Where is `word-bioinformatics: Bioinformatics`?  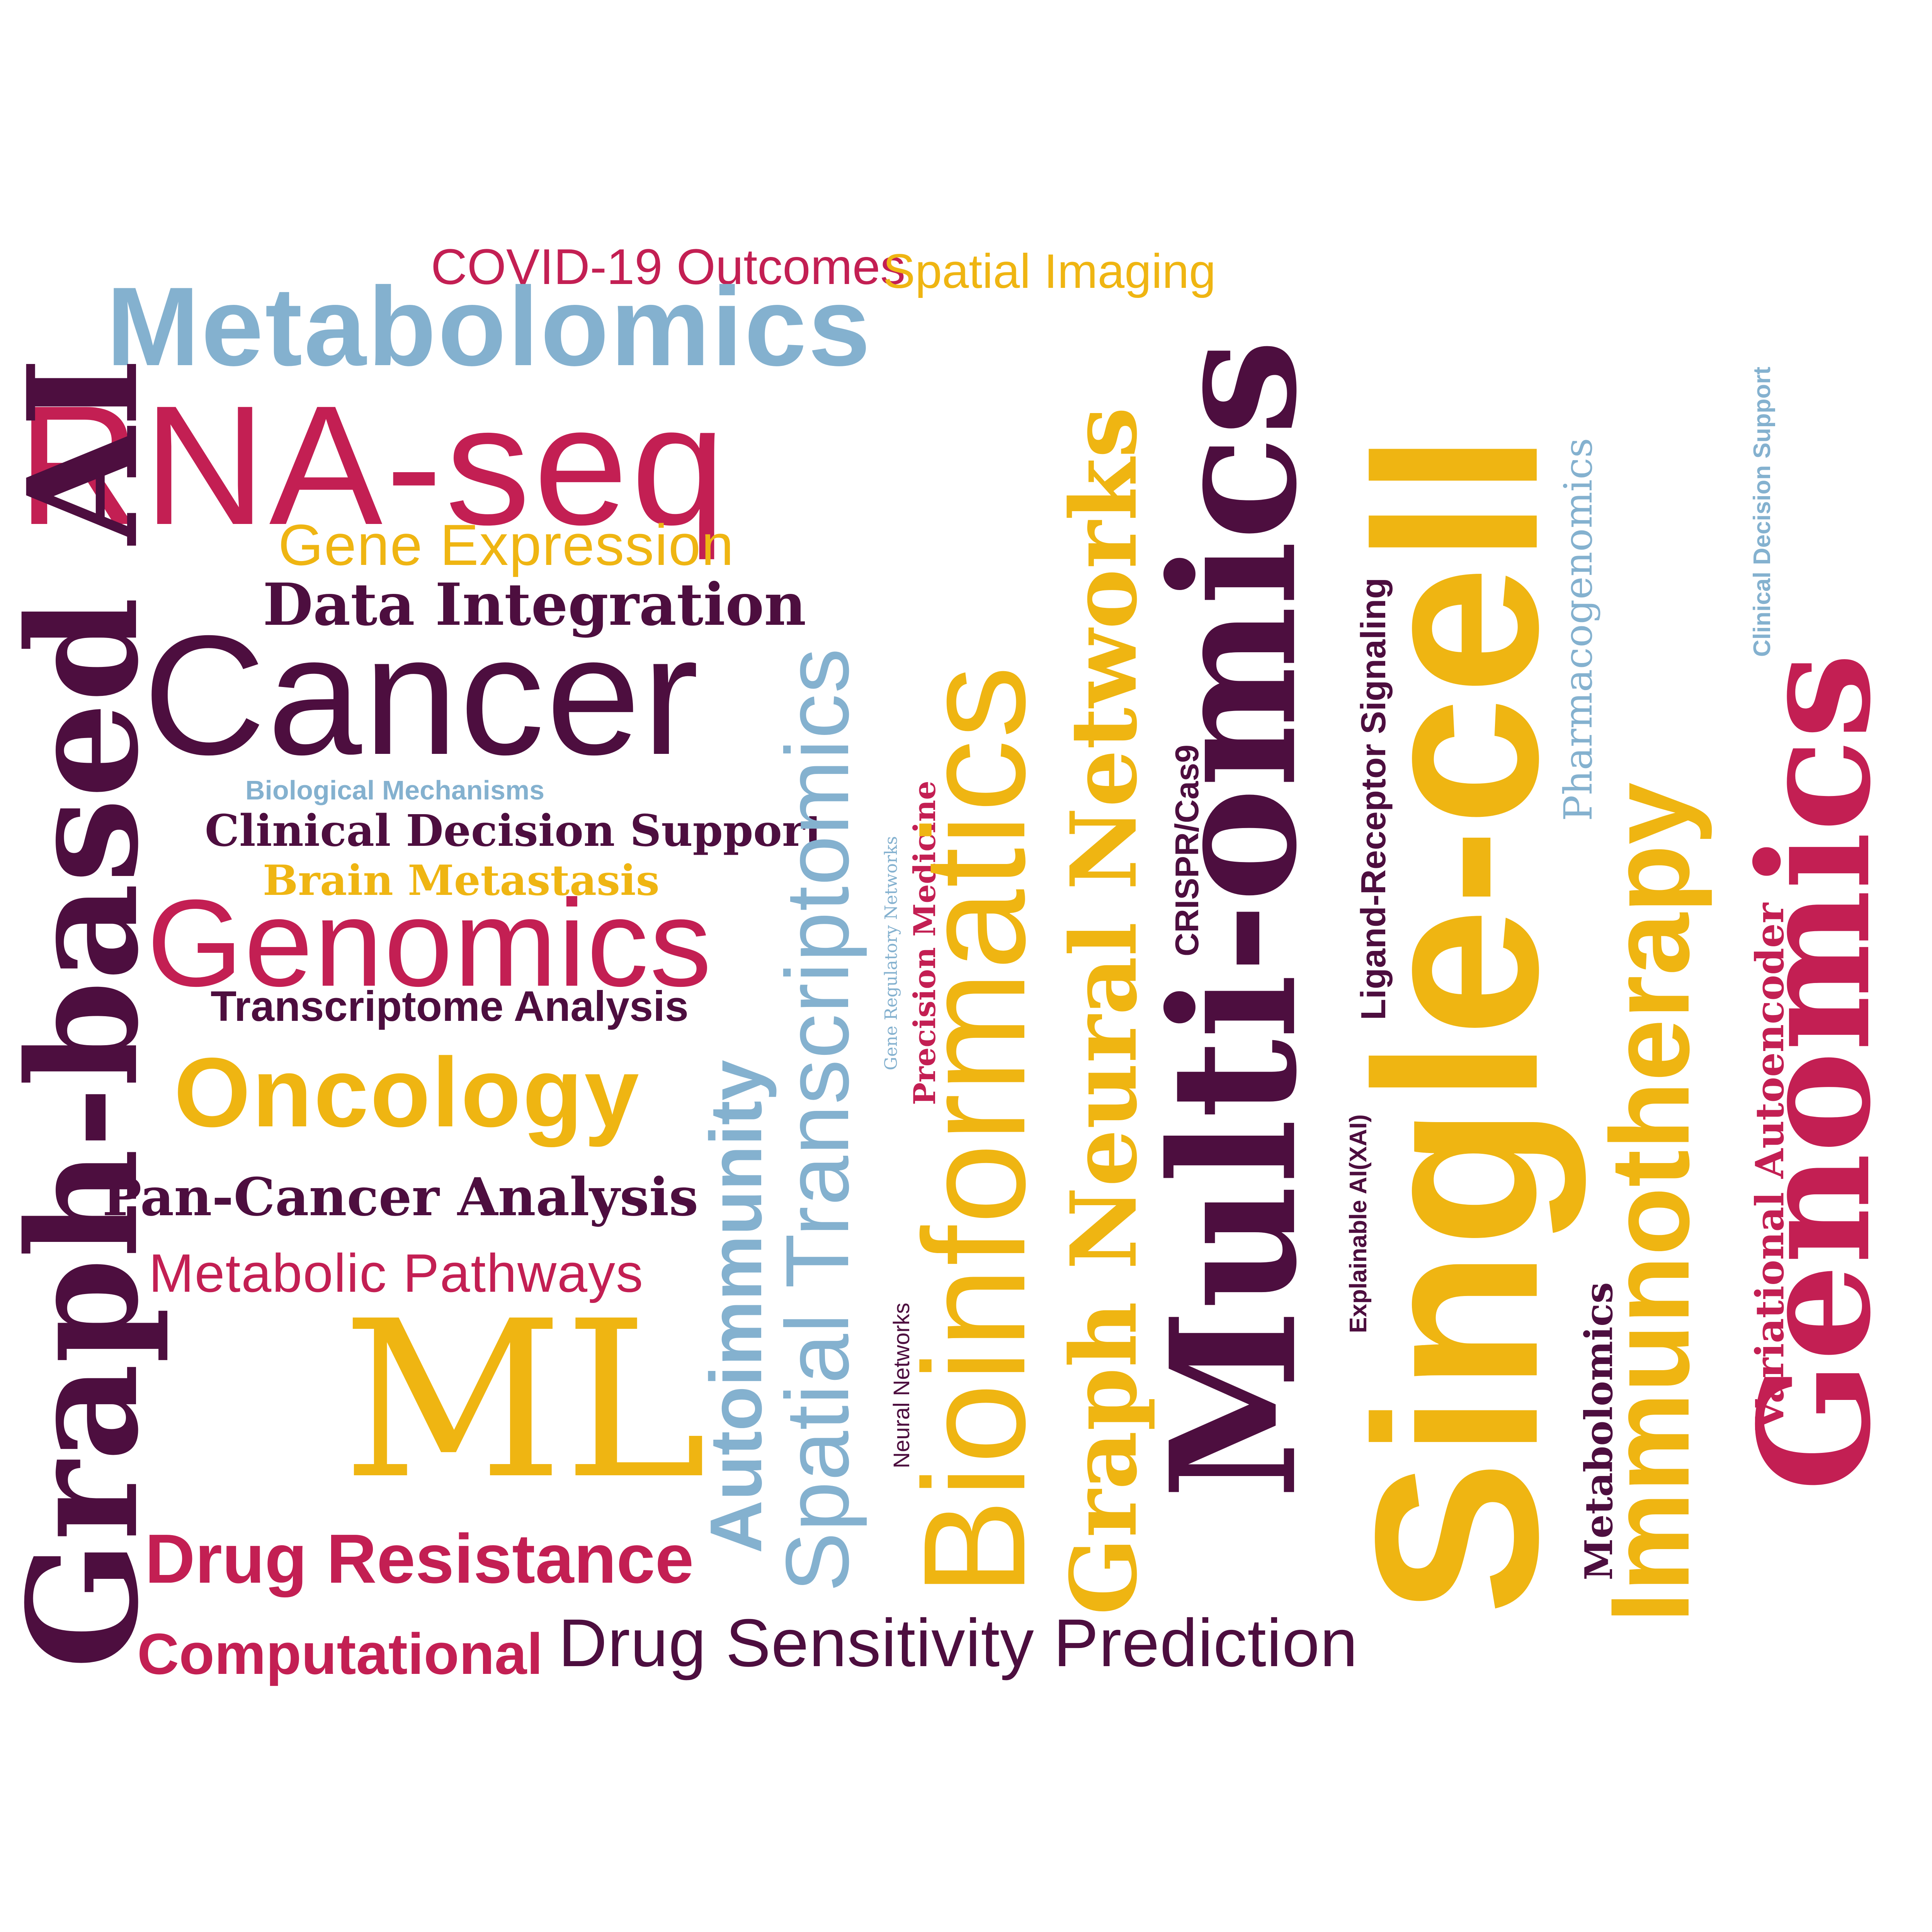 word-bioinformatics: Bioinformatics is located at coordinates (975, 1130).